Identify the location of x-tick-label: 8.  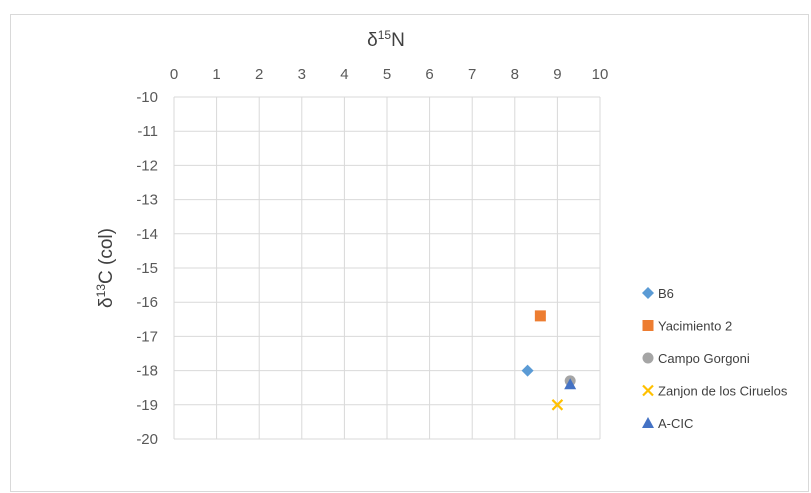
(515, 74).